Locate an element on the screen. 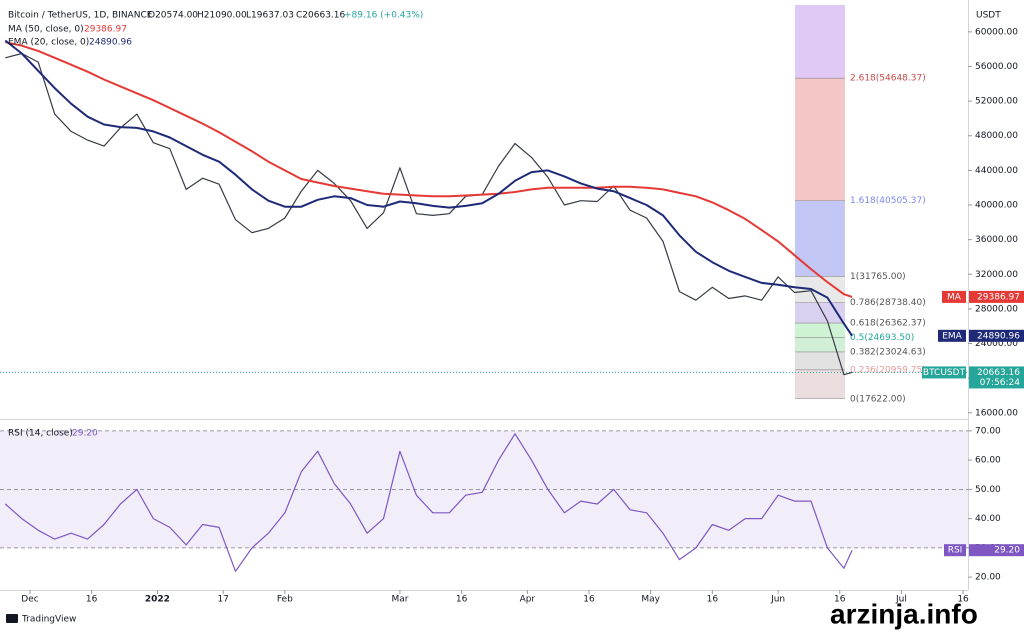 The image size is (1024, 636). footer: TradingView arzinja.info is located at coordinates (492, 613).